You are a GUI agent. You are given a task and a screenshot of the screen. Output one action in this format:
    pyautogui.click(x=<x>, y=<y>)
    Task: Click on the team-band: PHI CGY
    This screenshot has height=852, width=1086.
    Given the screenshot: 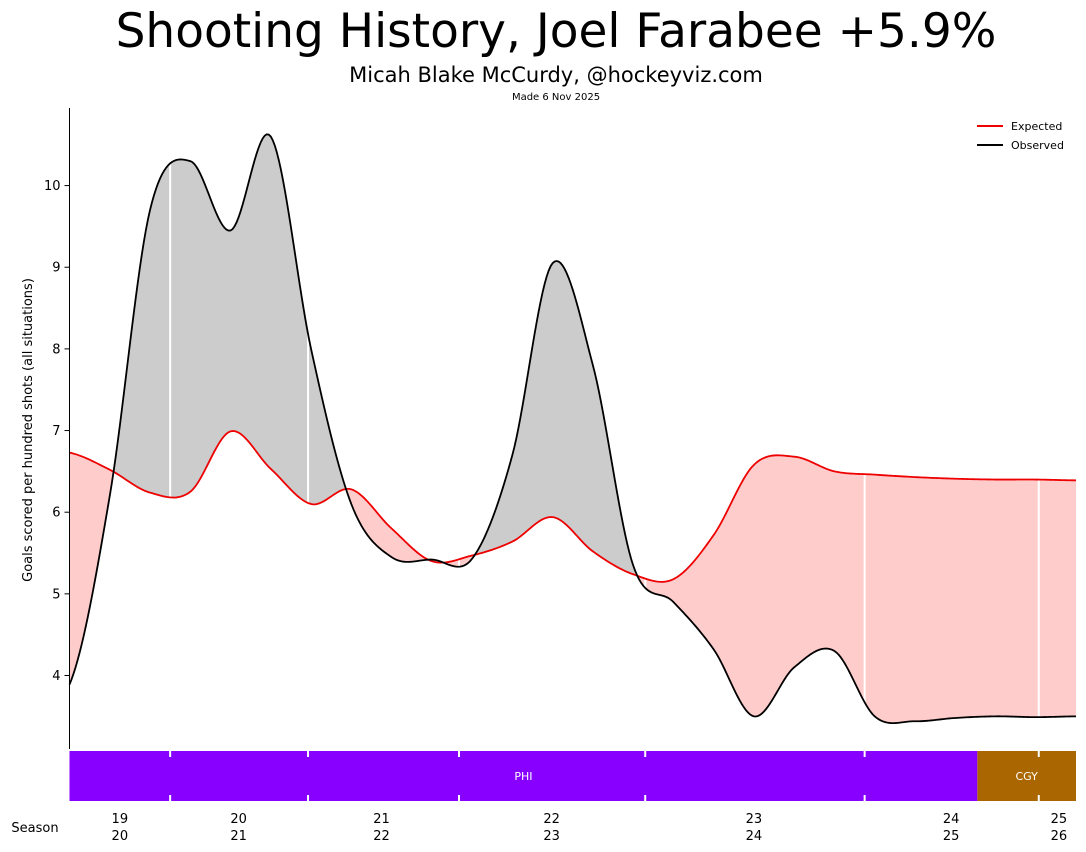 What is the action you would take?
    pyautogui.click(x=572, y=776)
    